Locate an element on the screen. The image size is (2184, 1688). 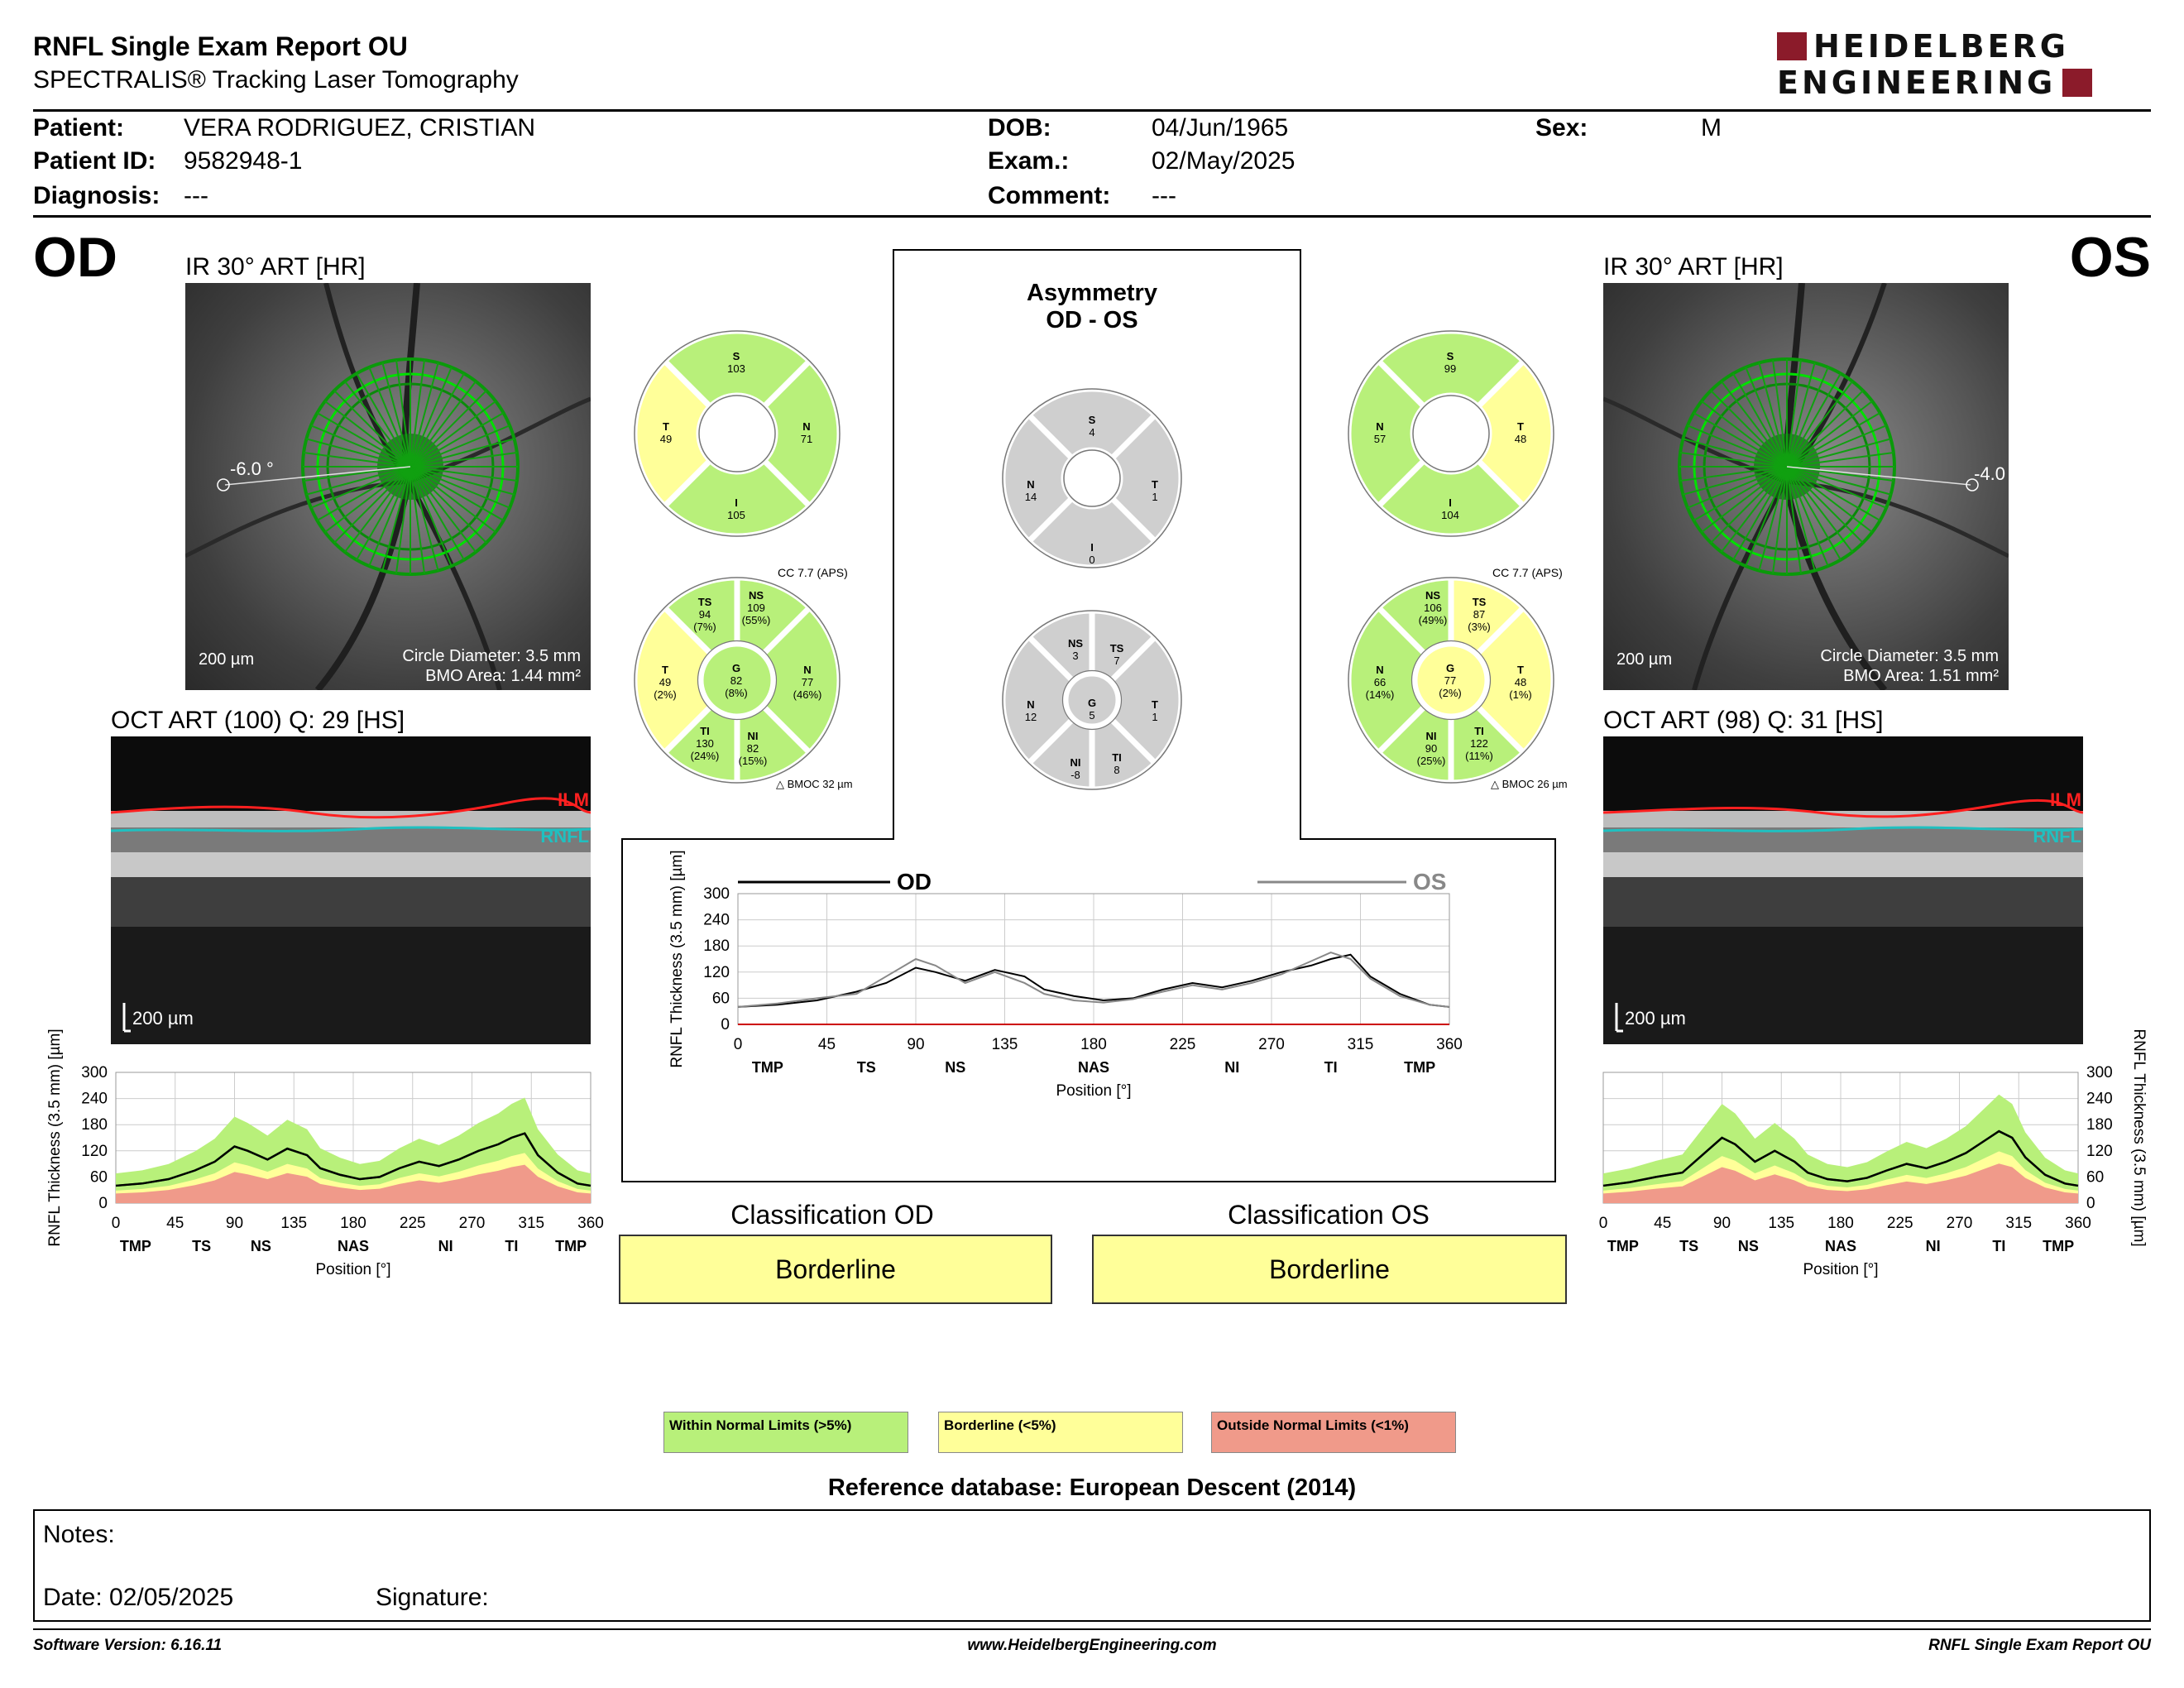
report-subtitle: SPECTRALIS® Tracking Laser Tomography is located at coordinates (276, 80).